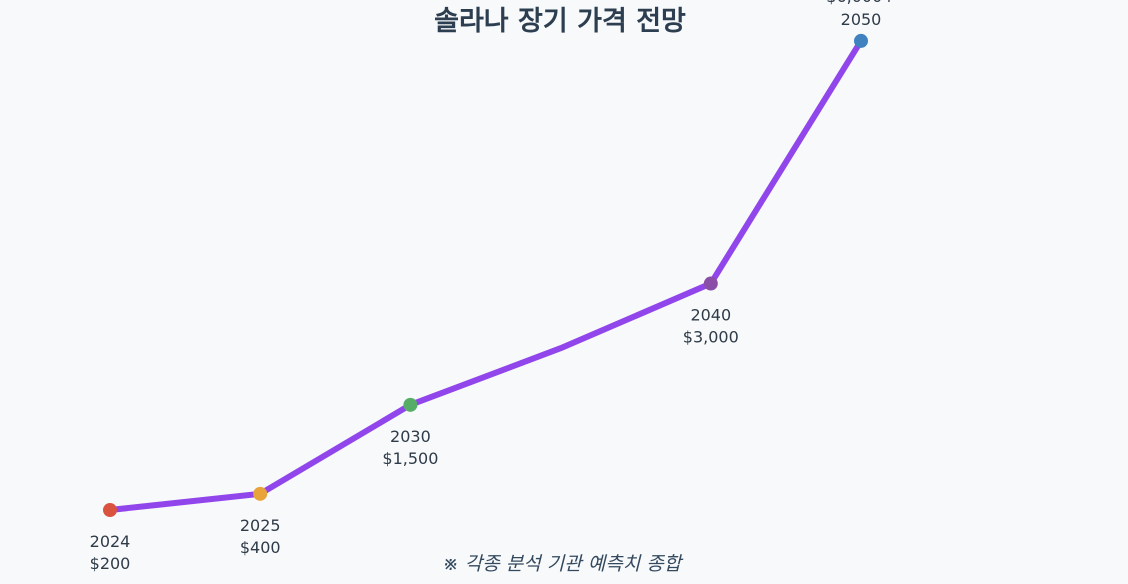  Describe the element at coordinates (861, 19) in the screenshot. I see `year-label-2050: 2050` at that location.